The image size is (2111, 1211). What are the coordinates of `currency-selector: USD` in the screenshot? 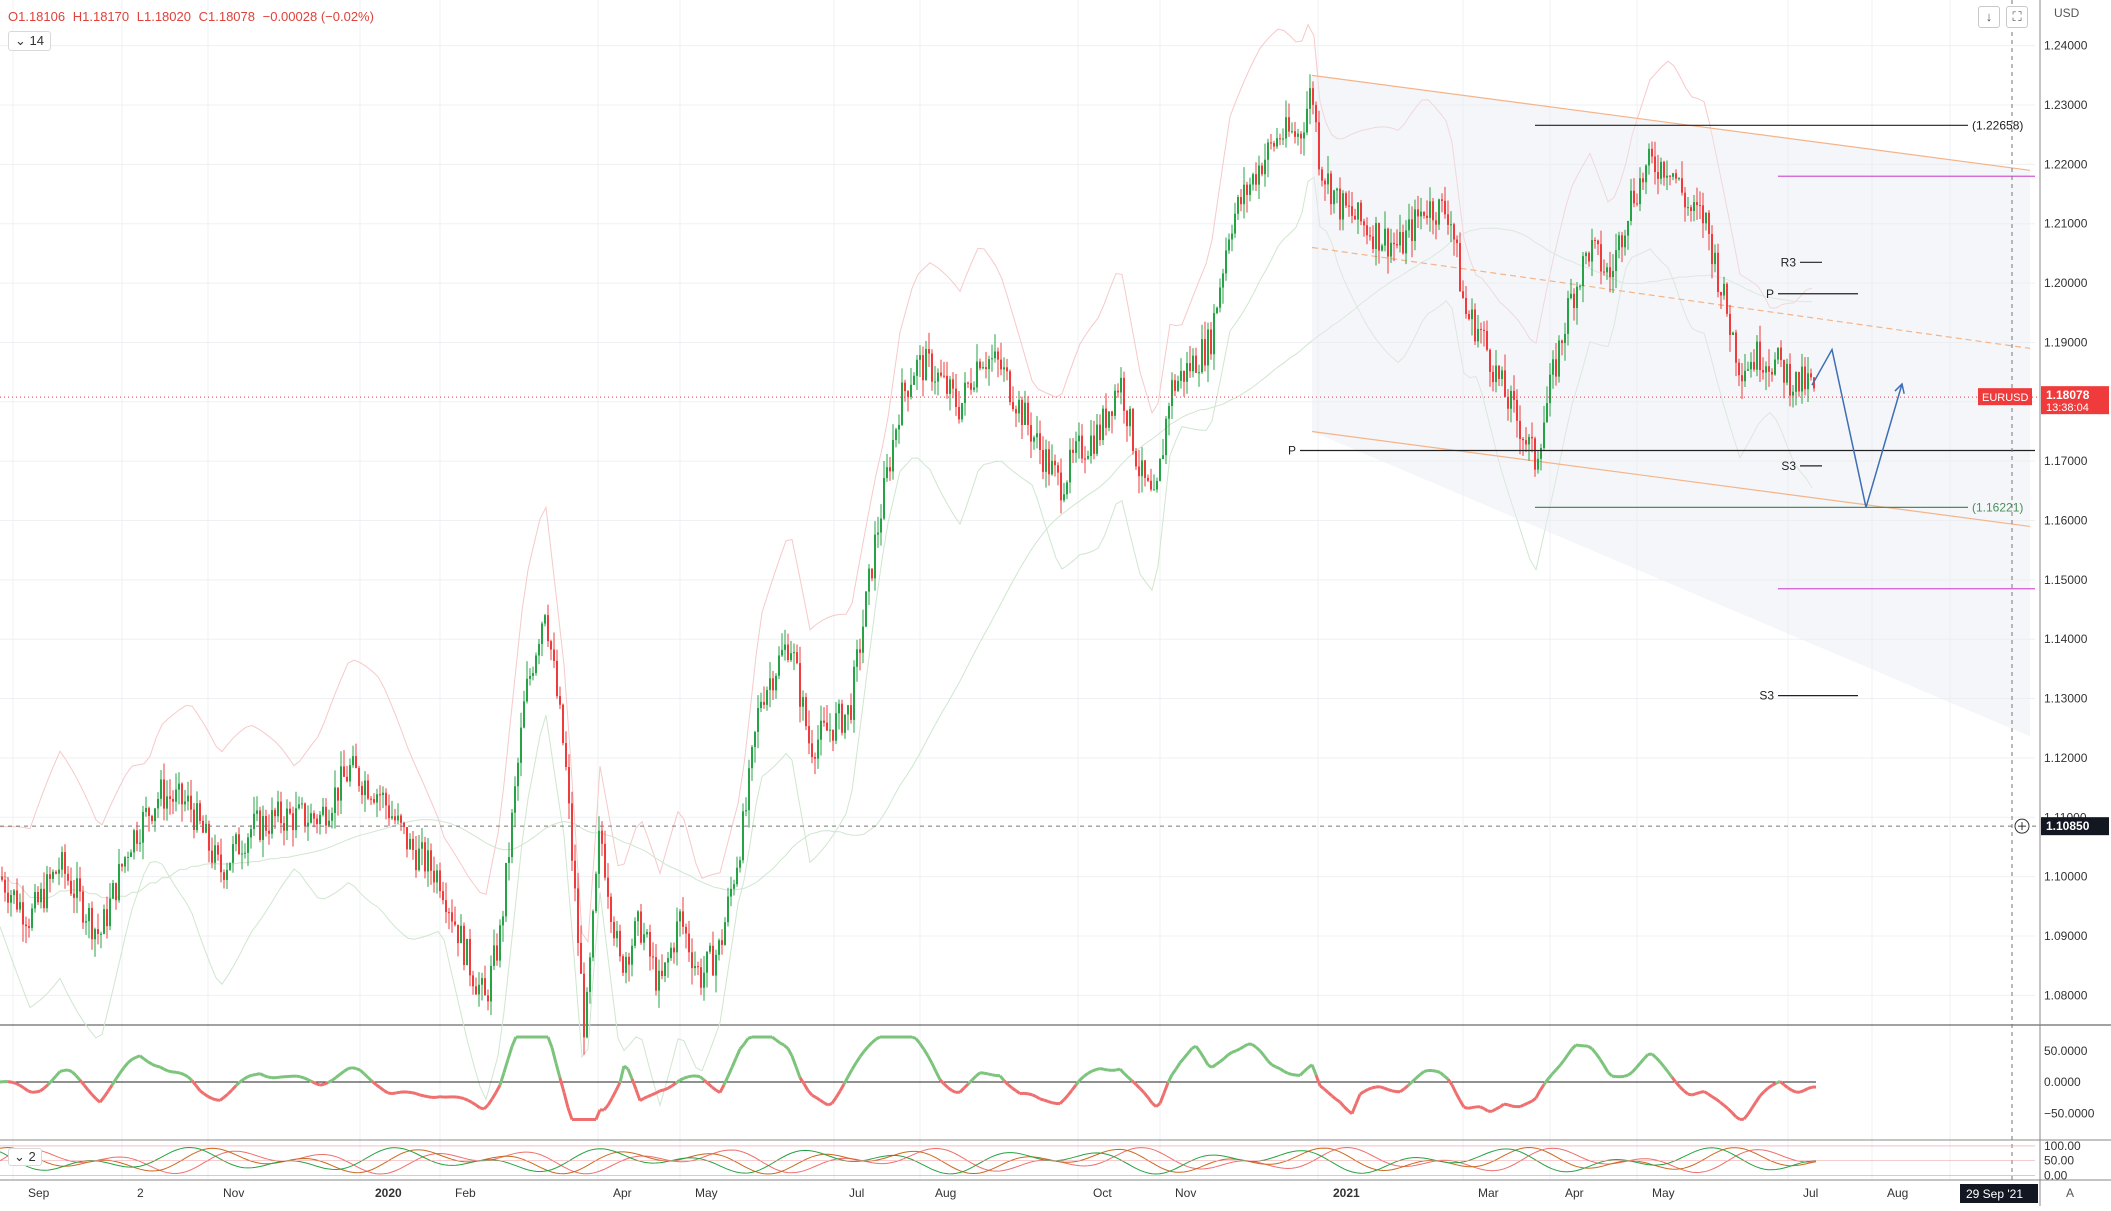 It's located at (2066, 13).